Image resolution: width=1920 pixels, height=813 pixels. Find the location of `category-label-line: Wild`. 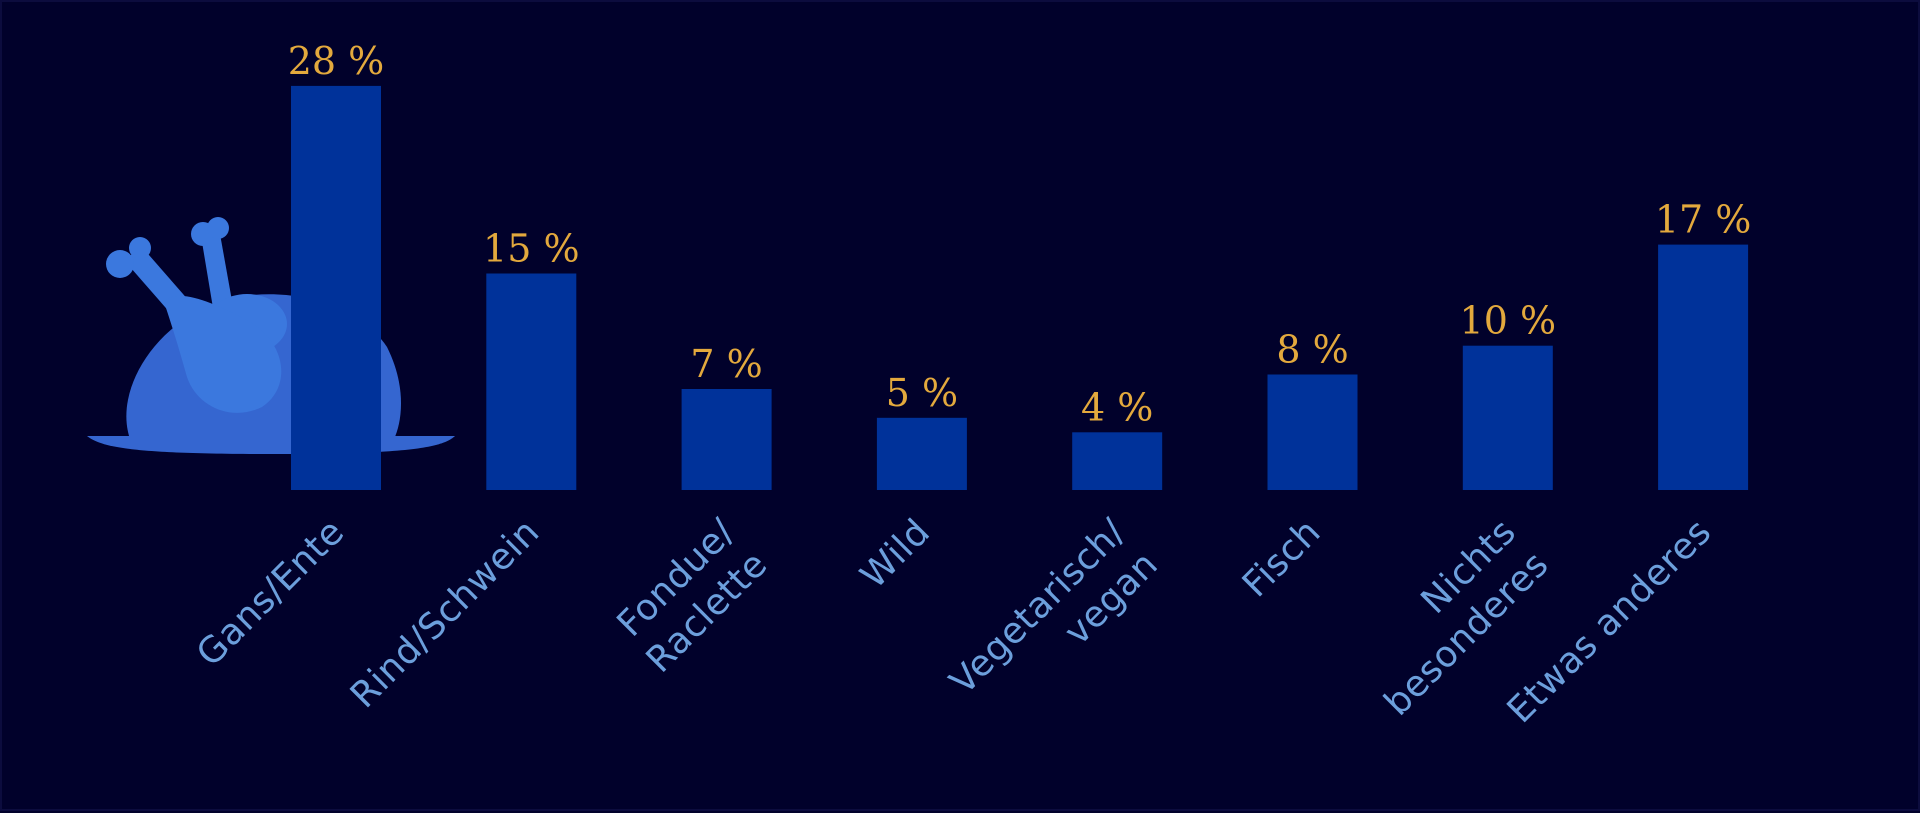

category-label-line: Wild is located at coordinates (895, 553).